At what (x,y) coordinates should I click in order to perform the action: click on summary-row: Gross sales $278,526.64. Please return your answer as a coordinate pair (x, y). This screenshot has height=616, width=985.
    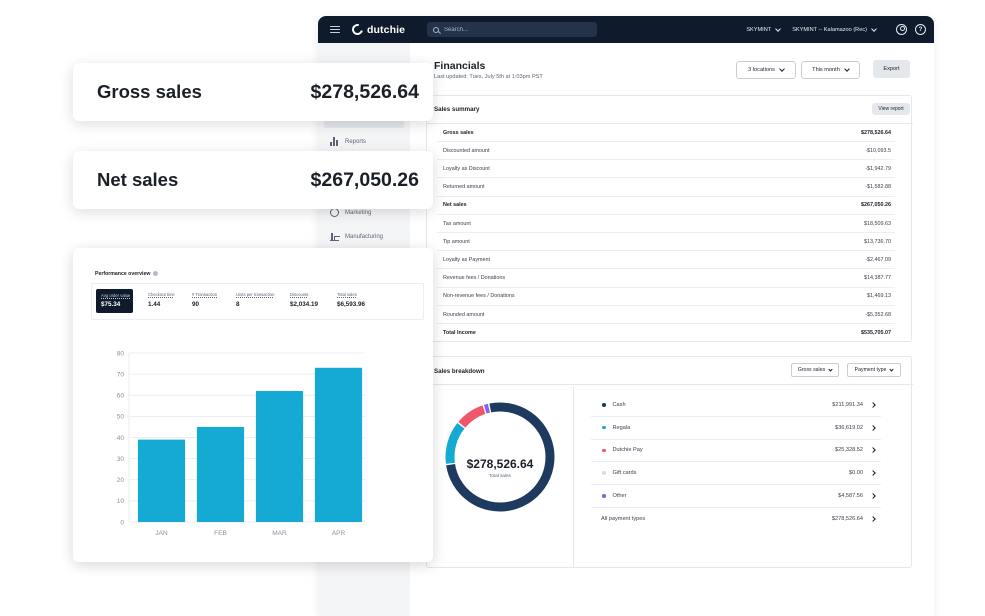
    Looking at the image, I should click on (666, 133).